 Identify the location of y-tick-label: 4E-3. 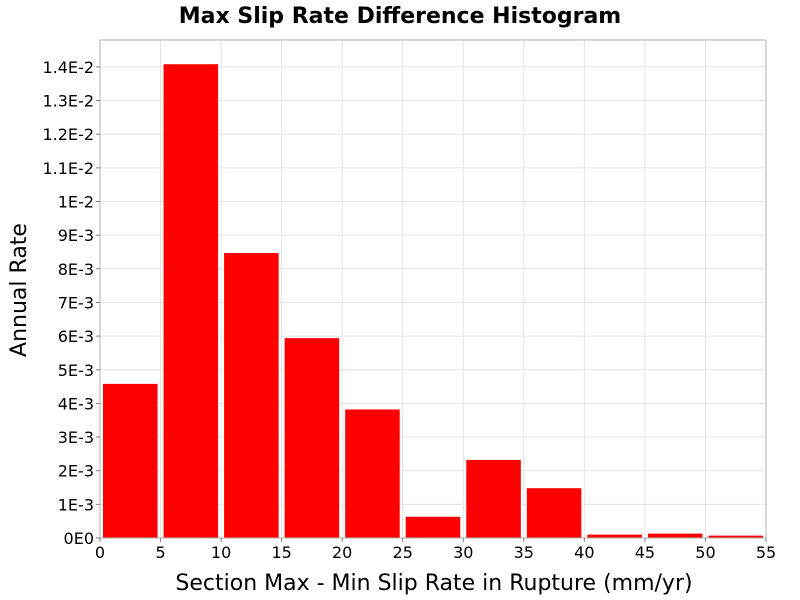
(76, 403).